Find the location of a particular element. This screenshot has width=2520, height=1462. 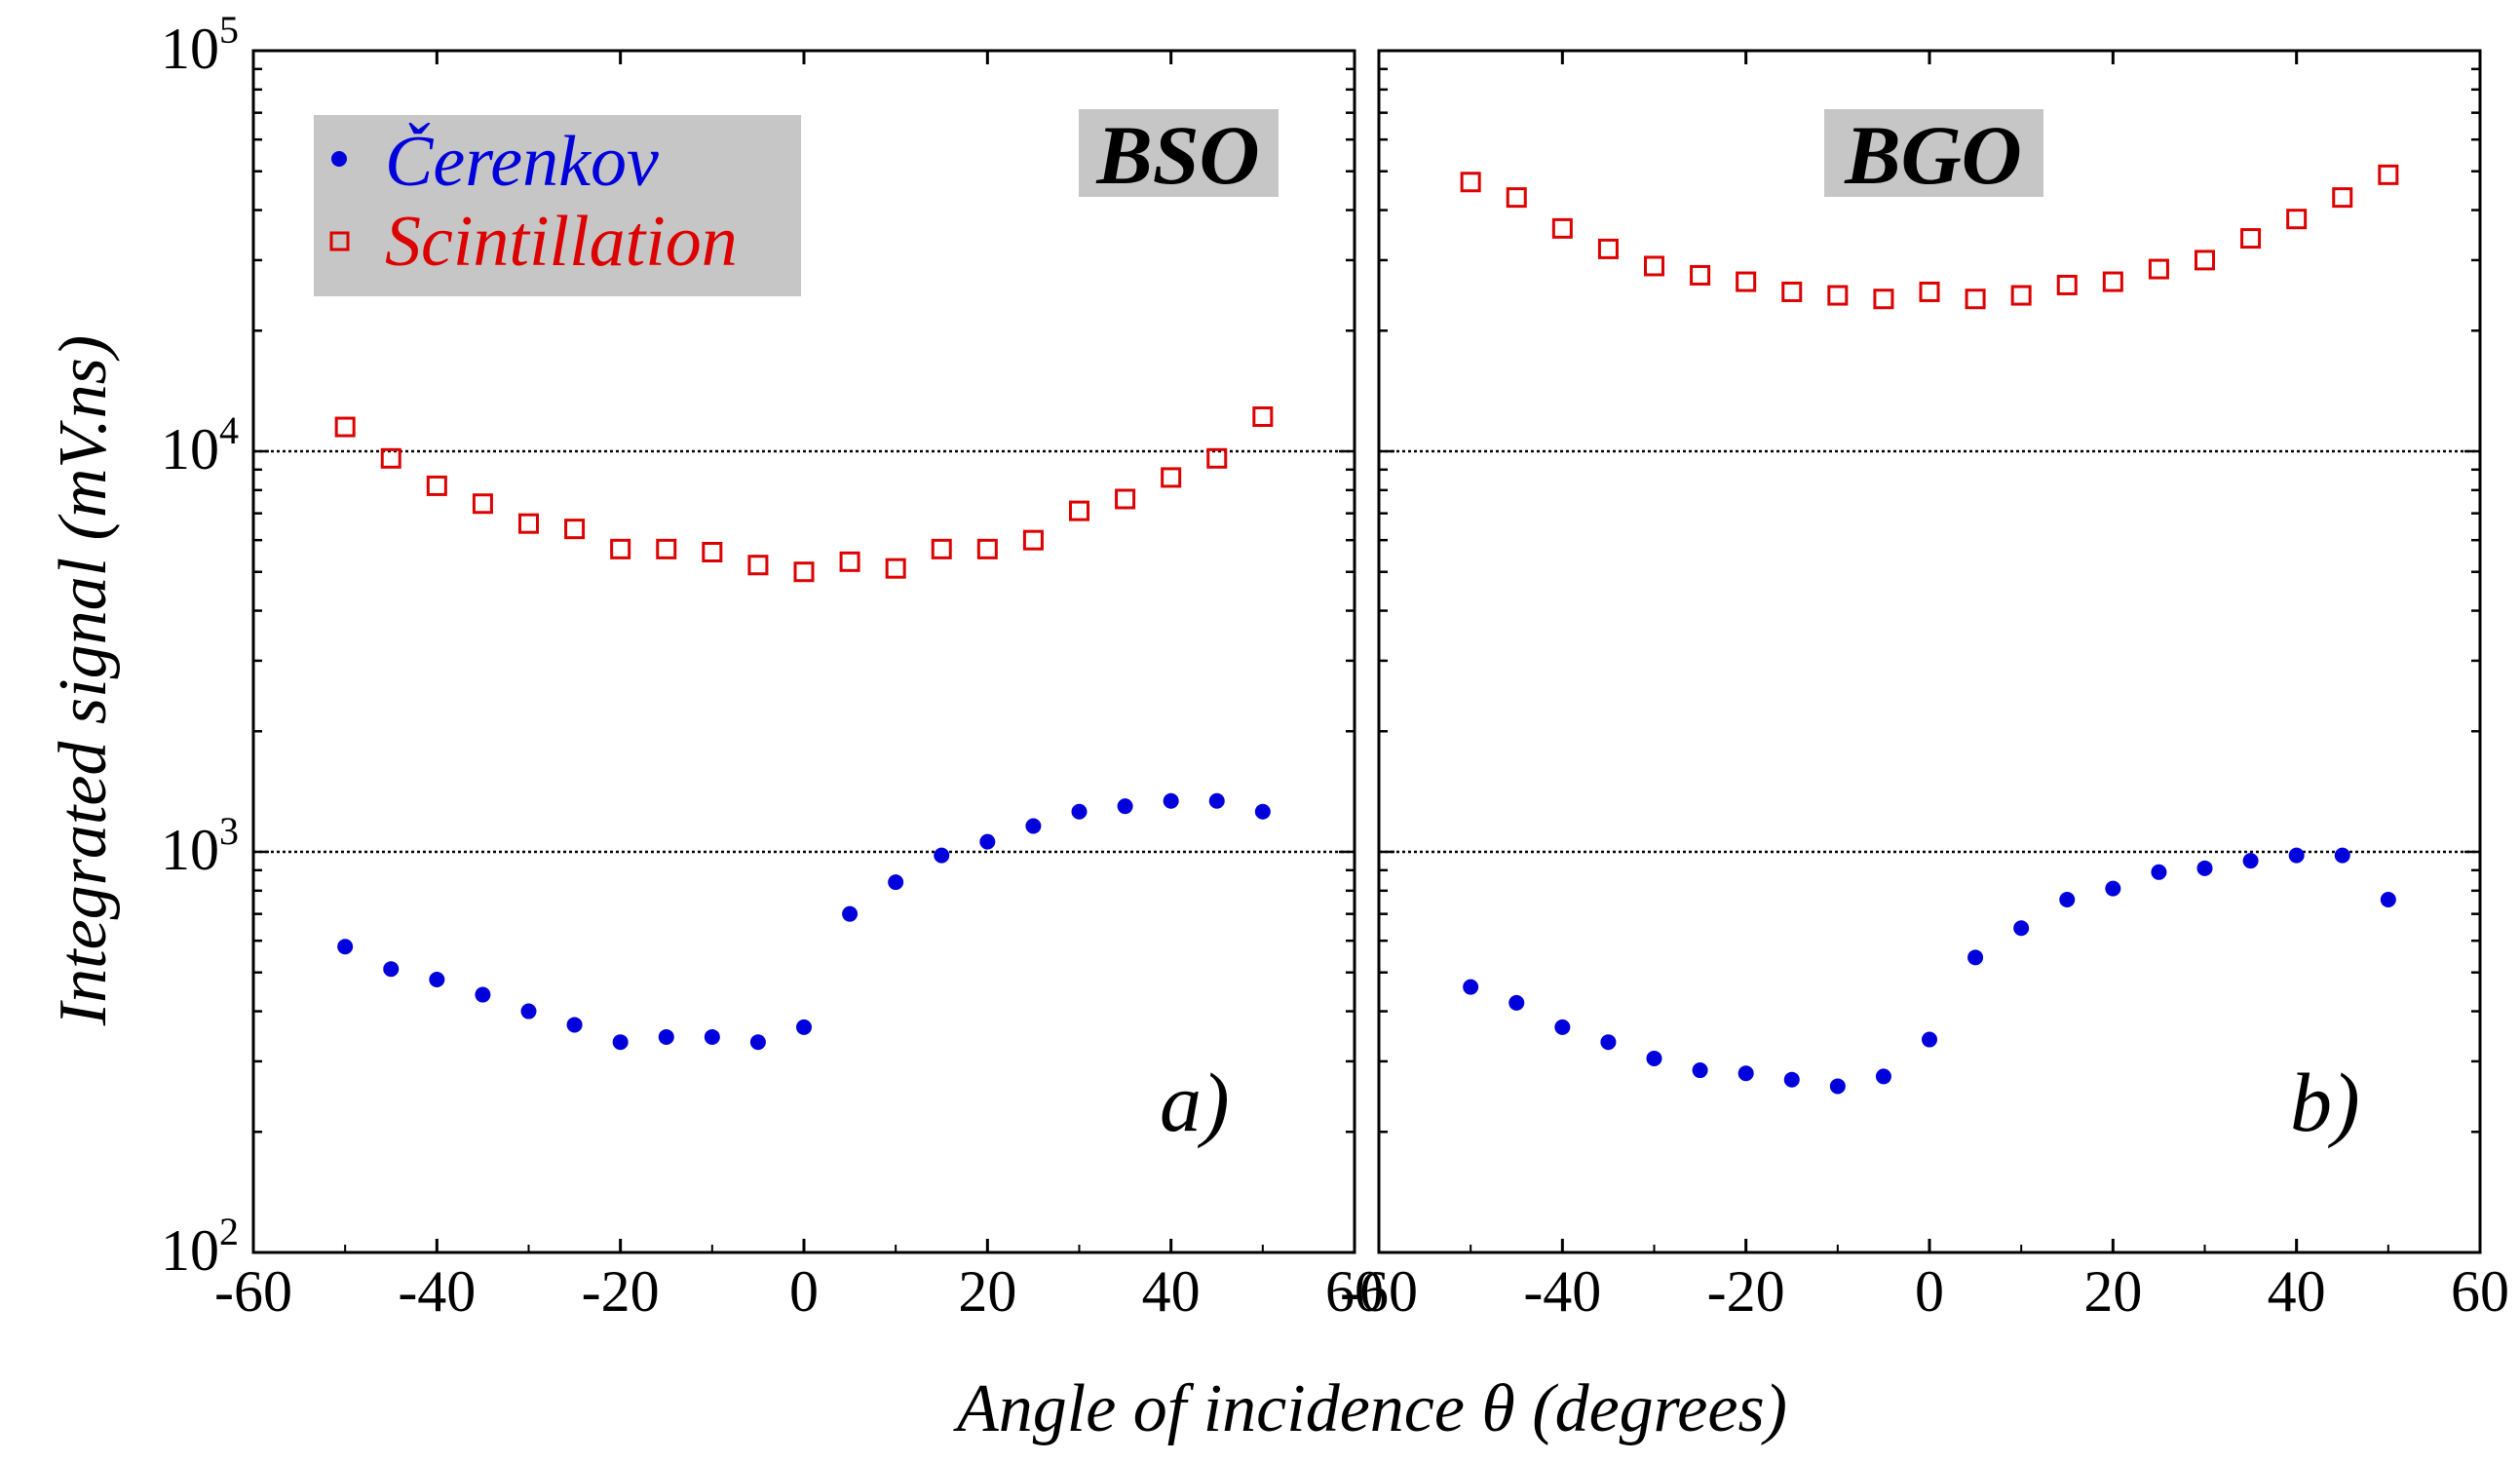

y-tick-label: 10⁵ is located at coordinates (200, 44).